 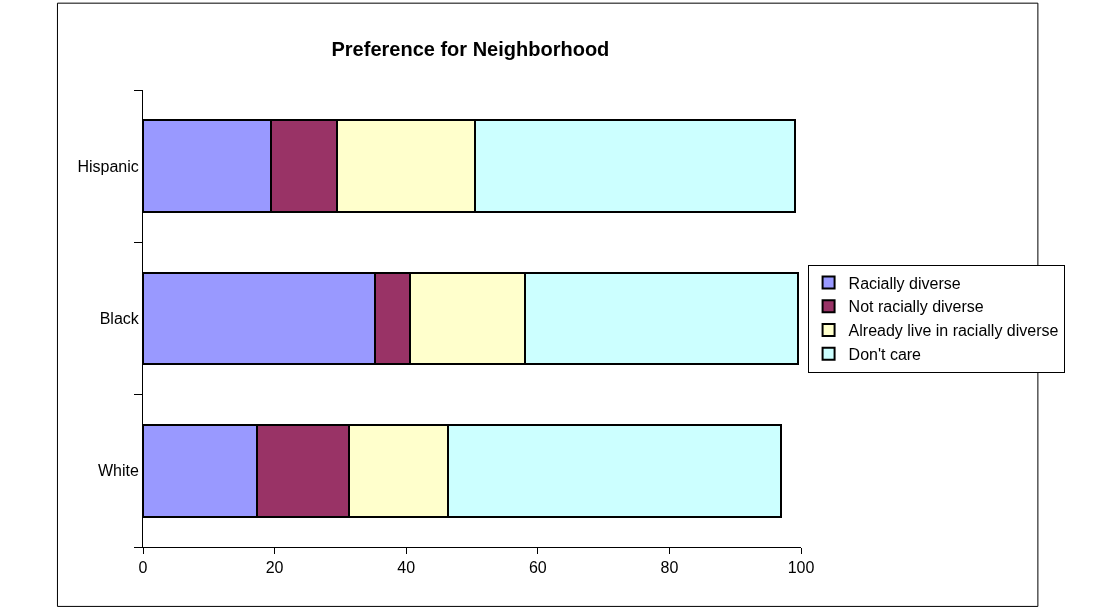 What do you see at coordinates (274, 568) in the screenshot?
I see `x-tick-label: 20` at bounding box center [274, 568].